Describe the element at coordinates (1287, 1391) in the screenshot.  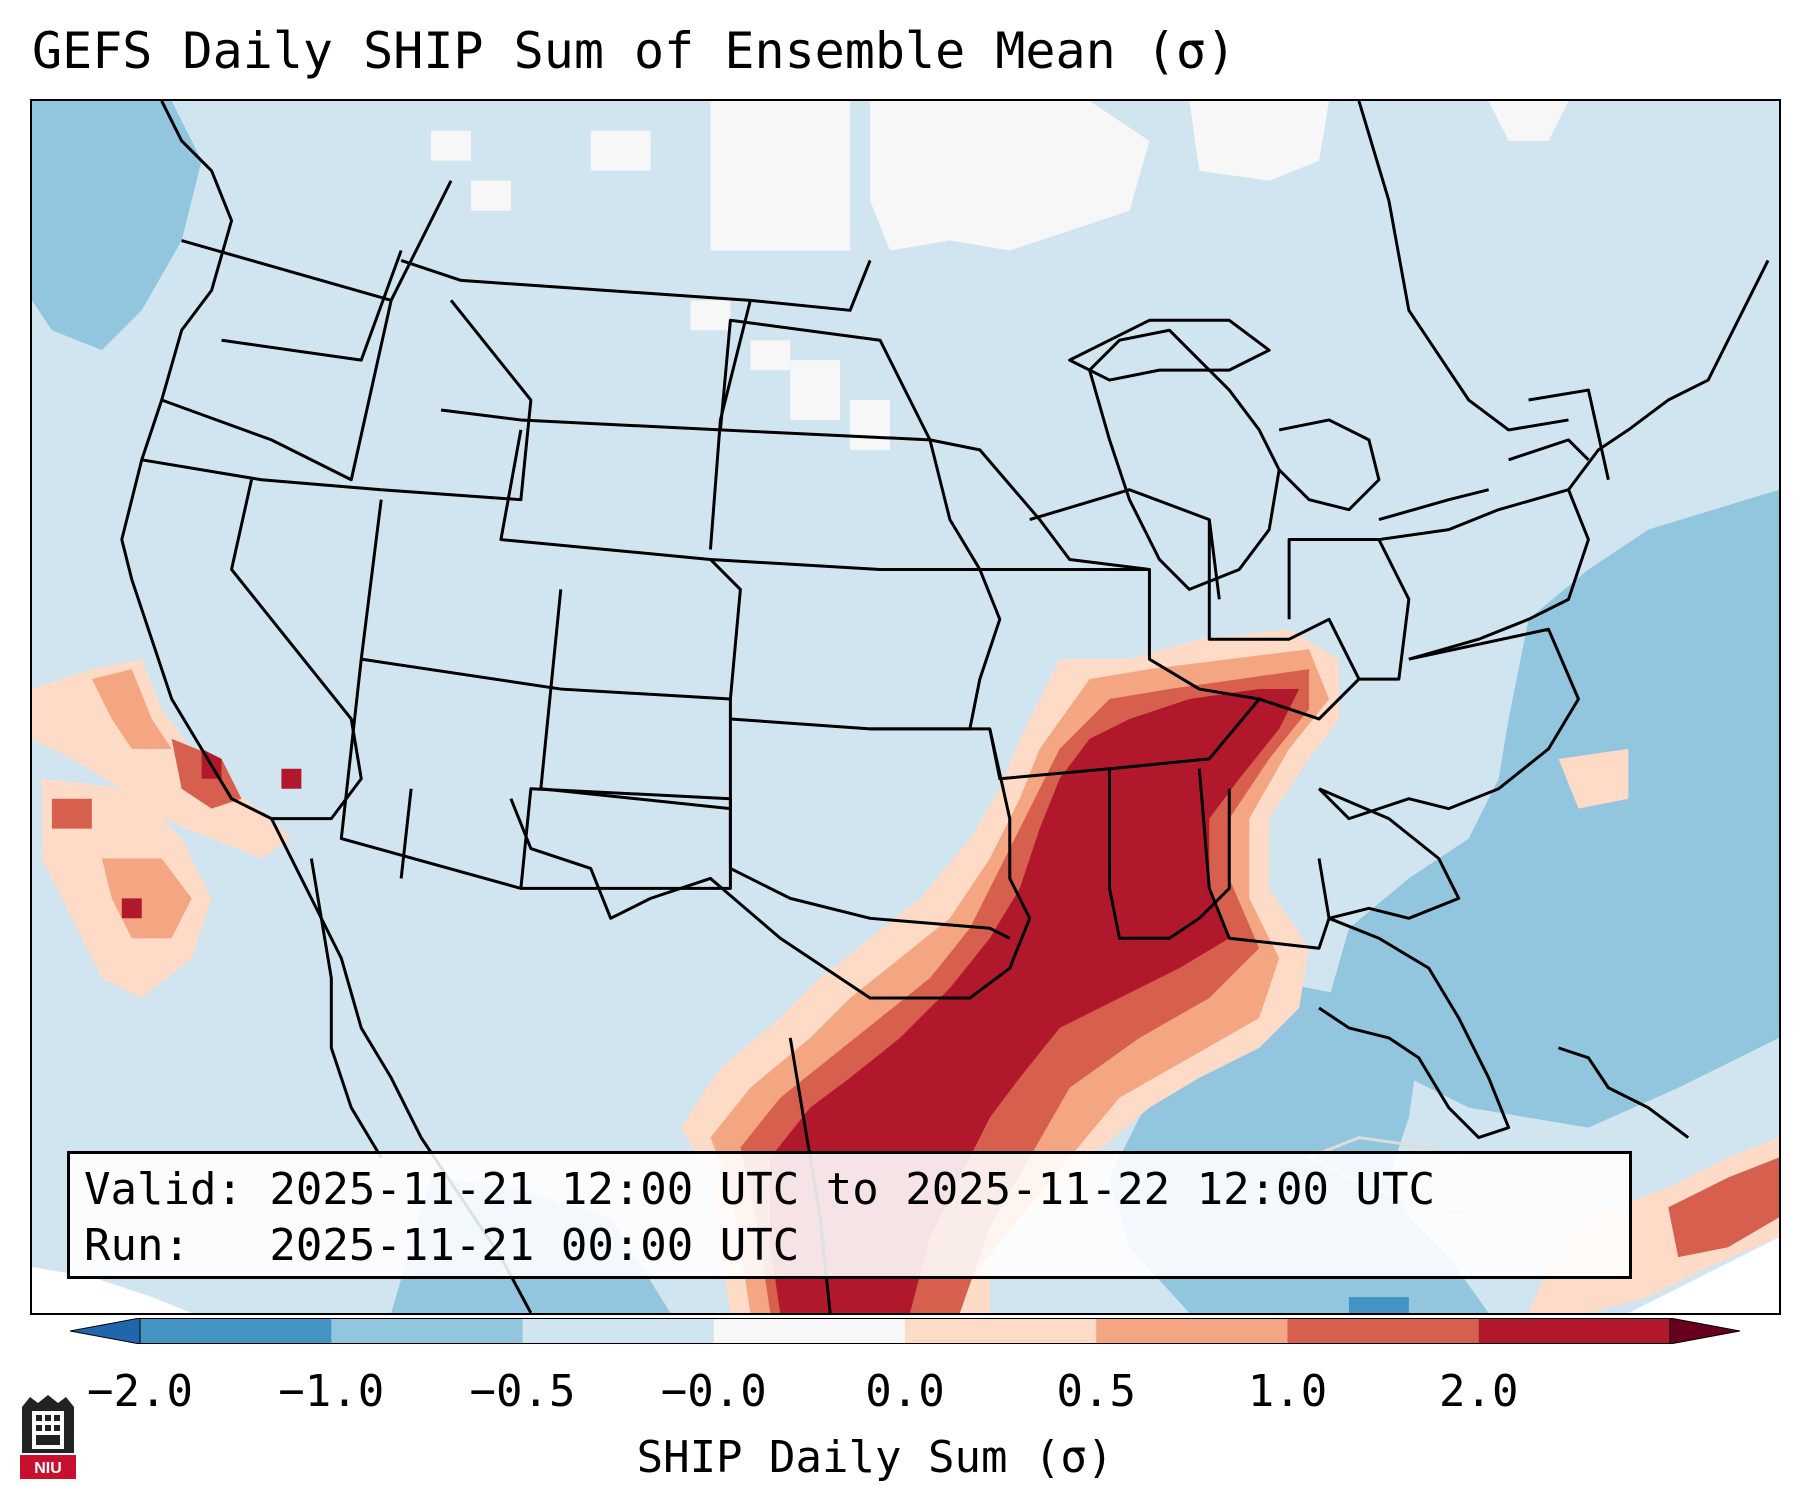
I see `colorbar-tick-label: 1.0` at that location.